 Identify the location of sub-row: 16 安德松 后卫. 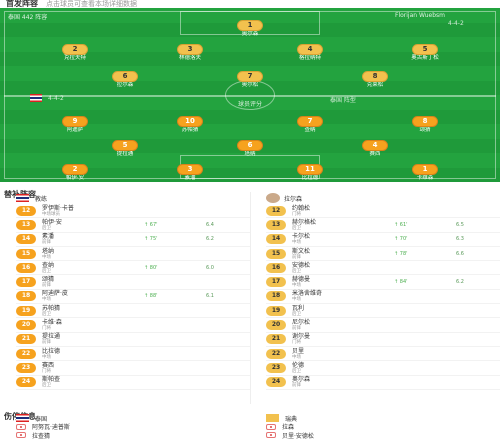
(383, 268).